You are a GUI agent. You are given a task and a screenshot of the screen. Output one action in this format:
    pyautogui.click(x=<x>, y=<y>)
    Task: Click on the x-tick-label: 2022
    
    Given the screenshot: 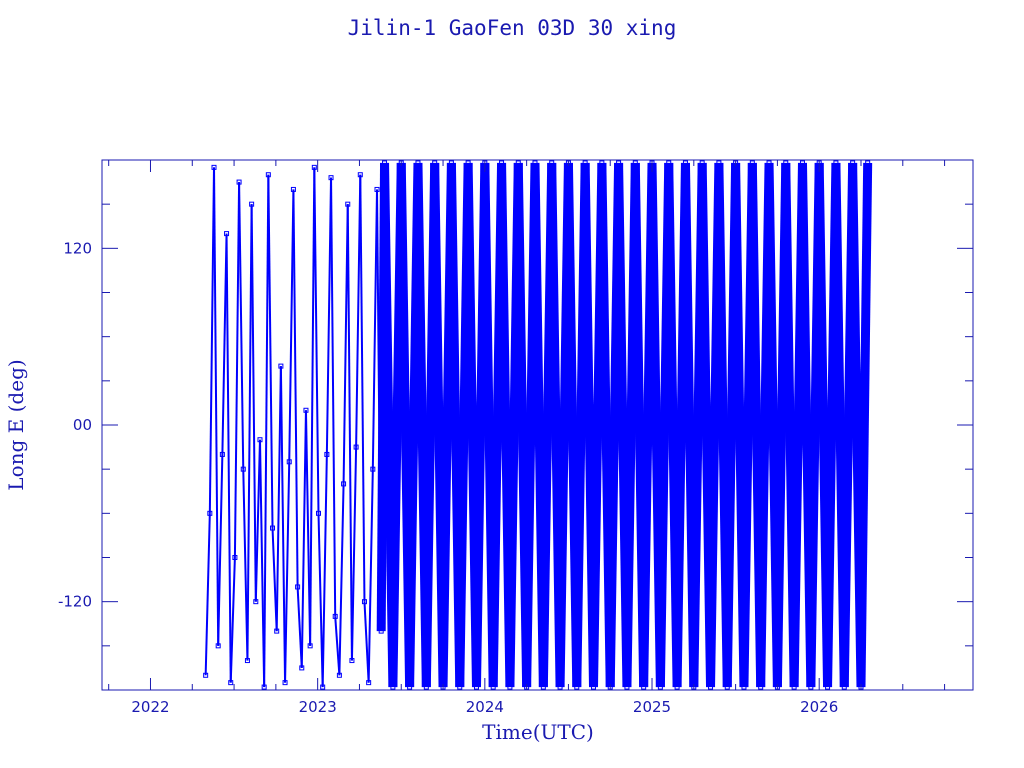 What is the action you would take?
    pyautogui.click(x=150, y=707)
    